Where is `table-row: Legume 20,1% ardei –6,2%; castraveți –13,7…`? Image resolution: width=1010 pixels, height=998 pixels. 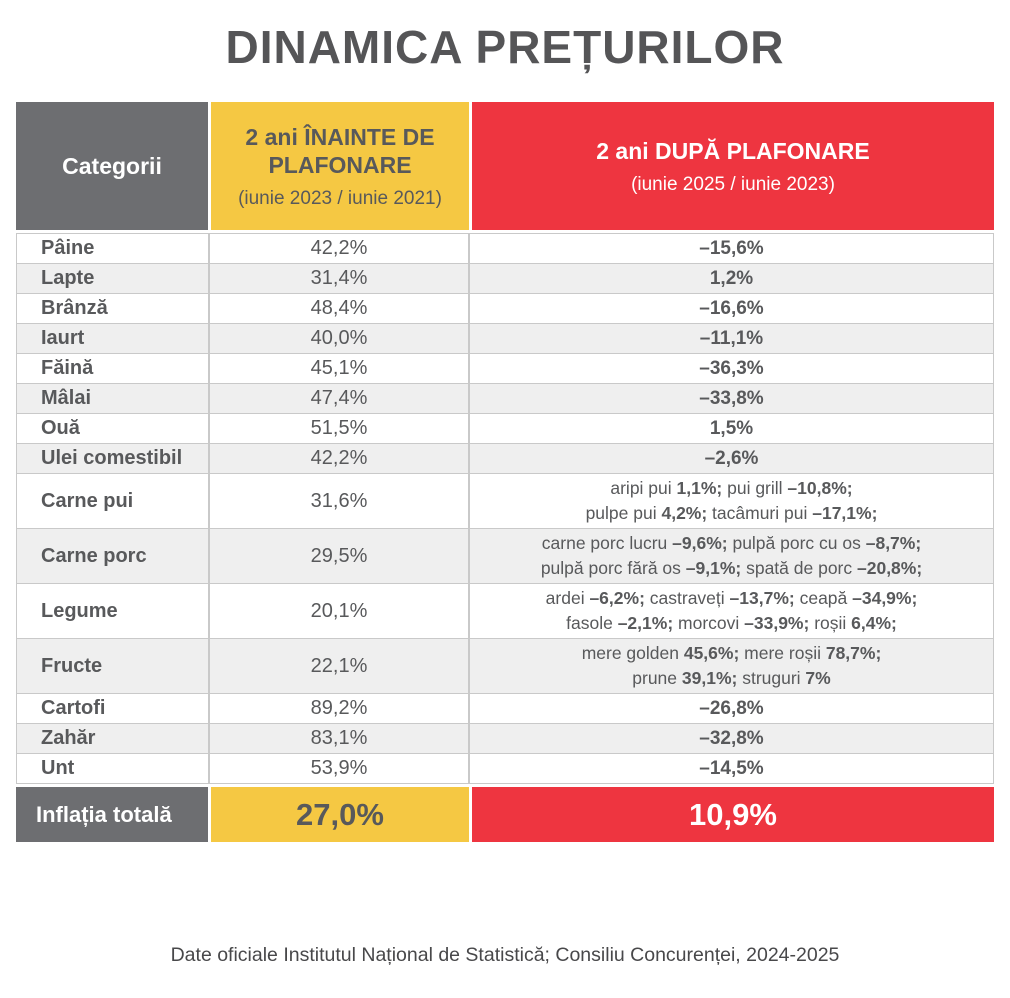 table-row: Legume 20,1% ardei –6,2%; castraveți –13,7… is located at coordinates (505, 610).